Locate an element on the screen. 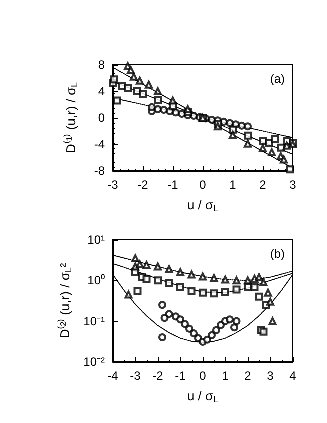 The width and height of the screenshot is (327, 423). y-tick-label: 10⁰ is located at coordinates (96, 281).